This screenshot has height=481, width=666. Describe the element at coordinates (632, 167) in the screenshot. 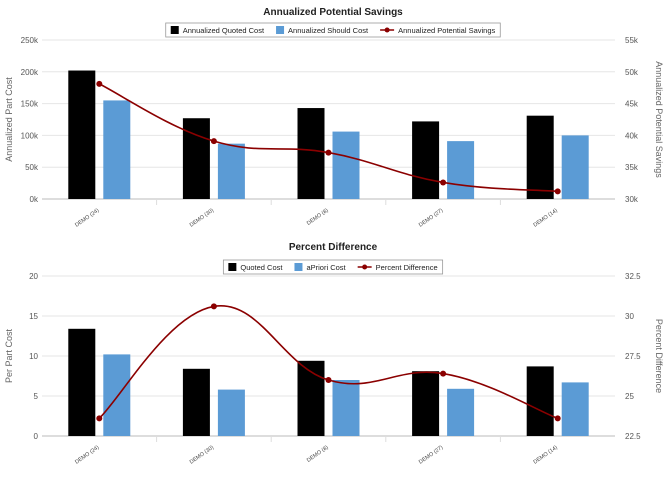

I see `y2-tick-label: 35k` at that location.